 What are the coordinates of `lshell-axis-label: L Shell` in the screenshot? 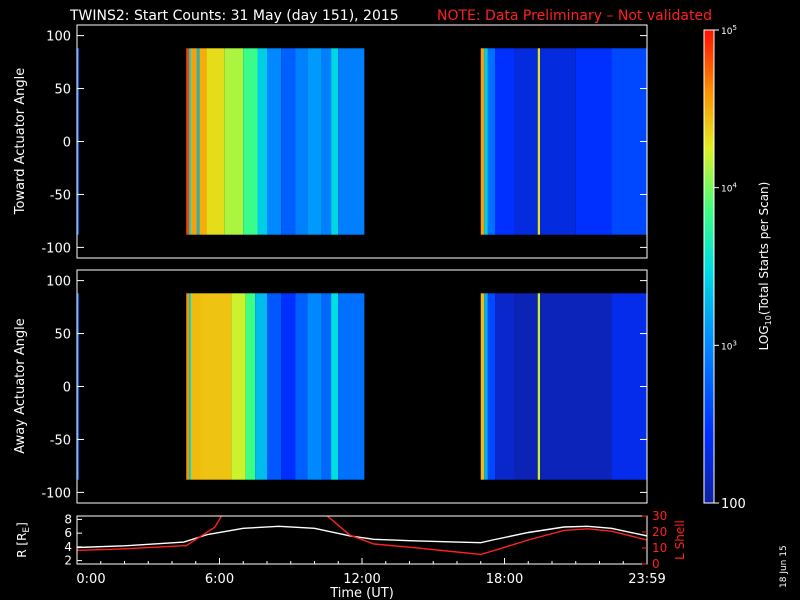 It's located at (680, 540).